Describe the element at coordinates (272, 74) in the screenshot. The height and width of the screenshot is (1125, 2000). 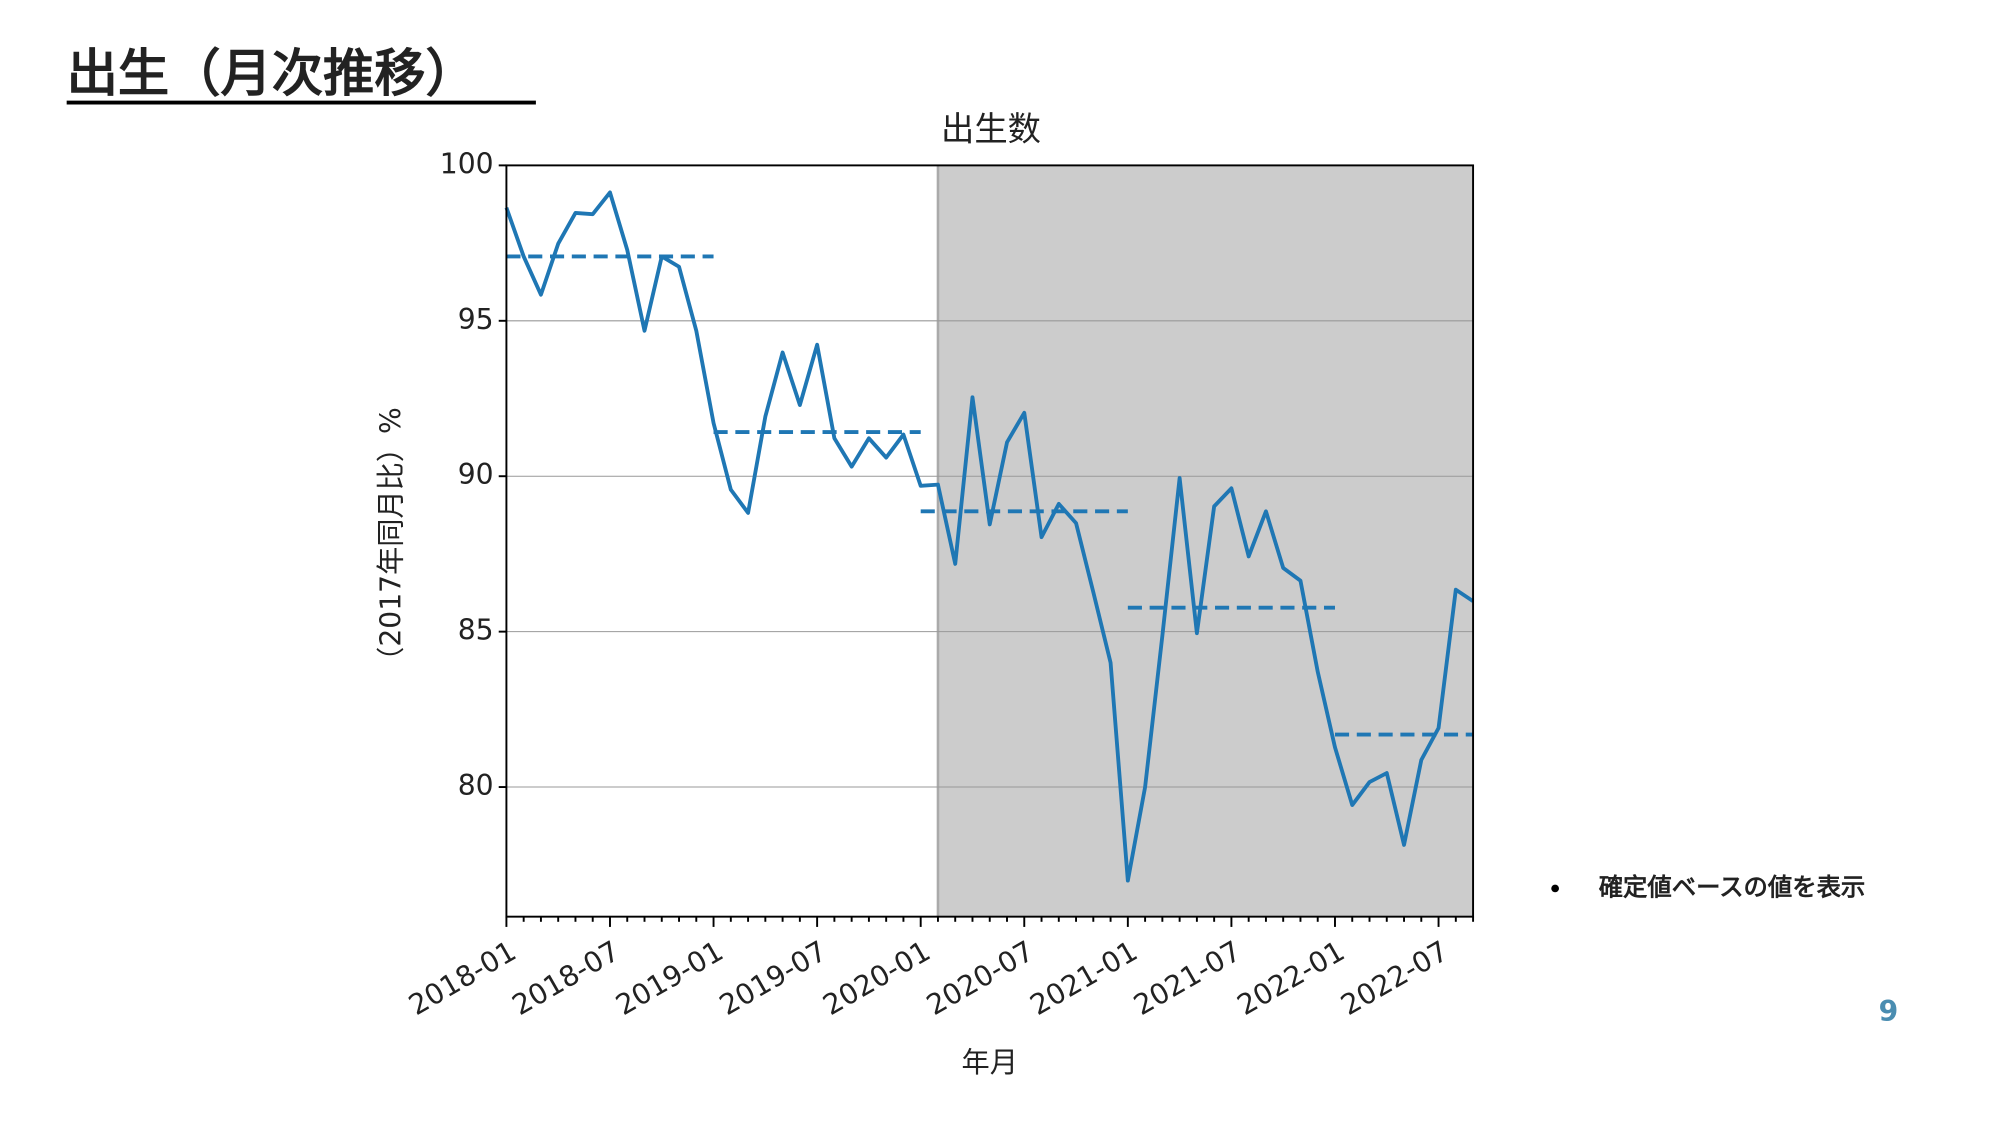
I see `slide-title: 出生（月次推移）` at that location.